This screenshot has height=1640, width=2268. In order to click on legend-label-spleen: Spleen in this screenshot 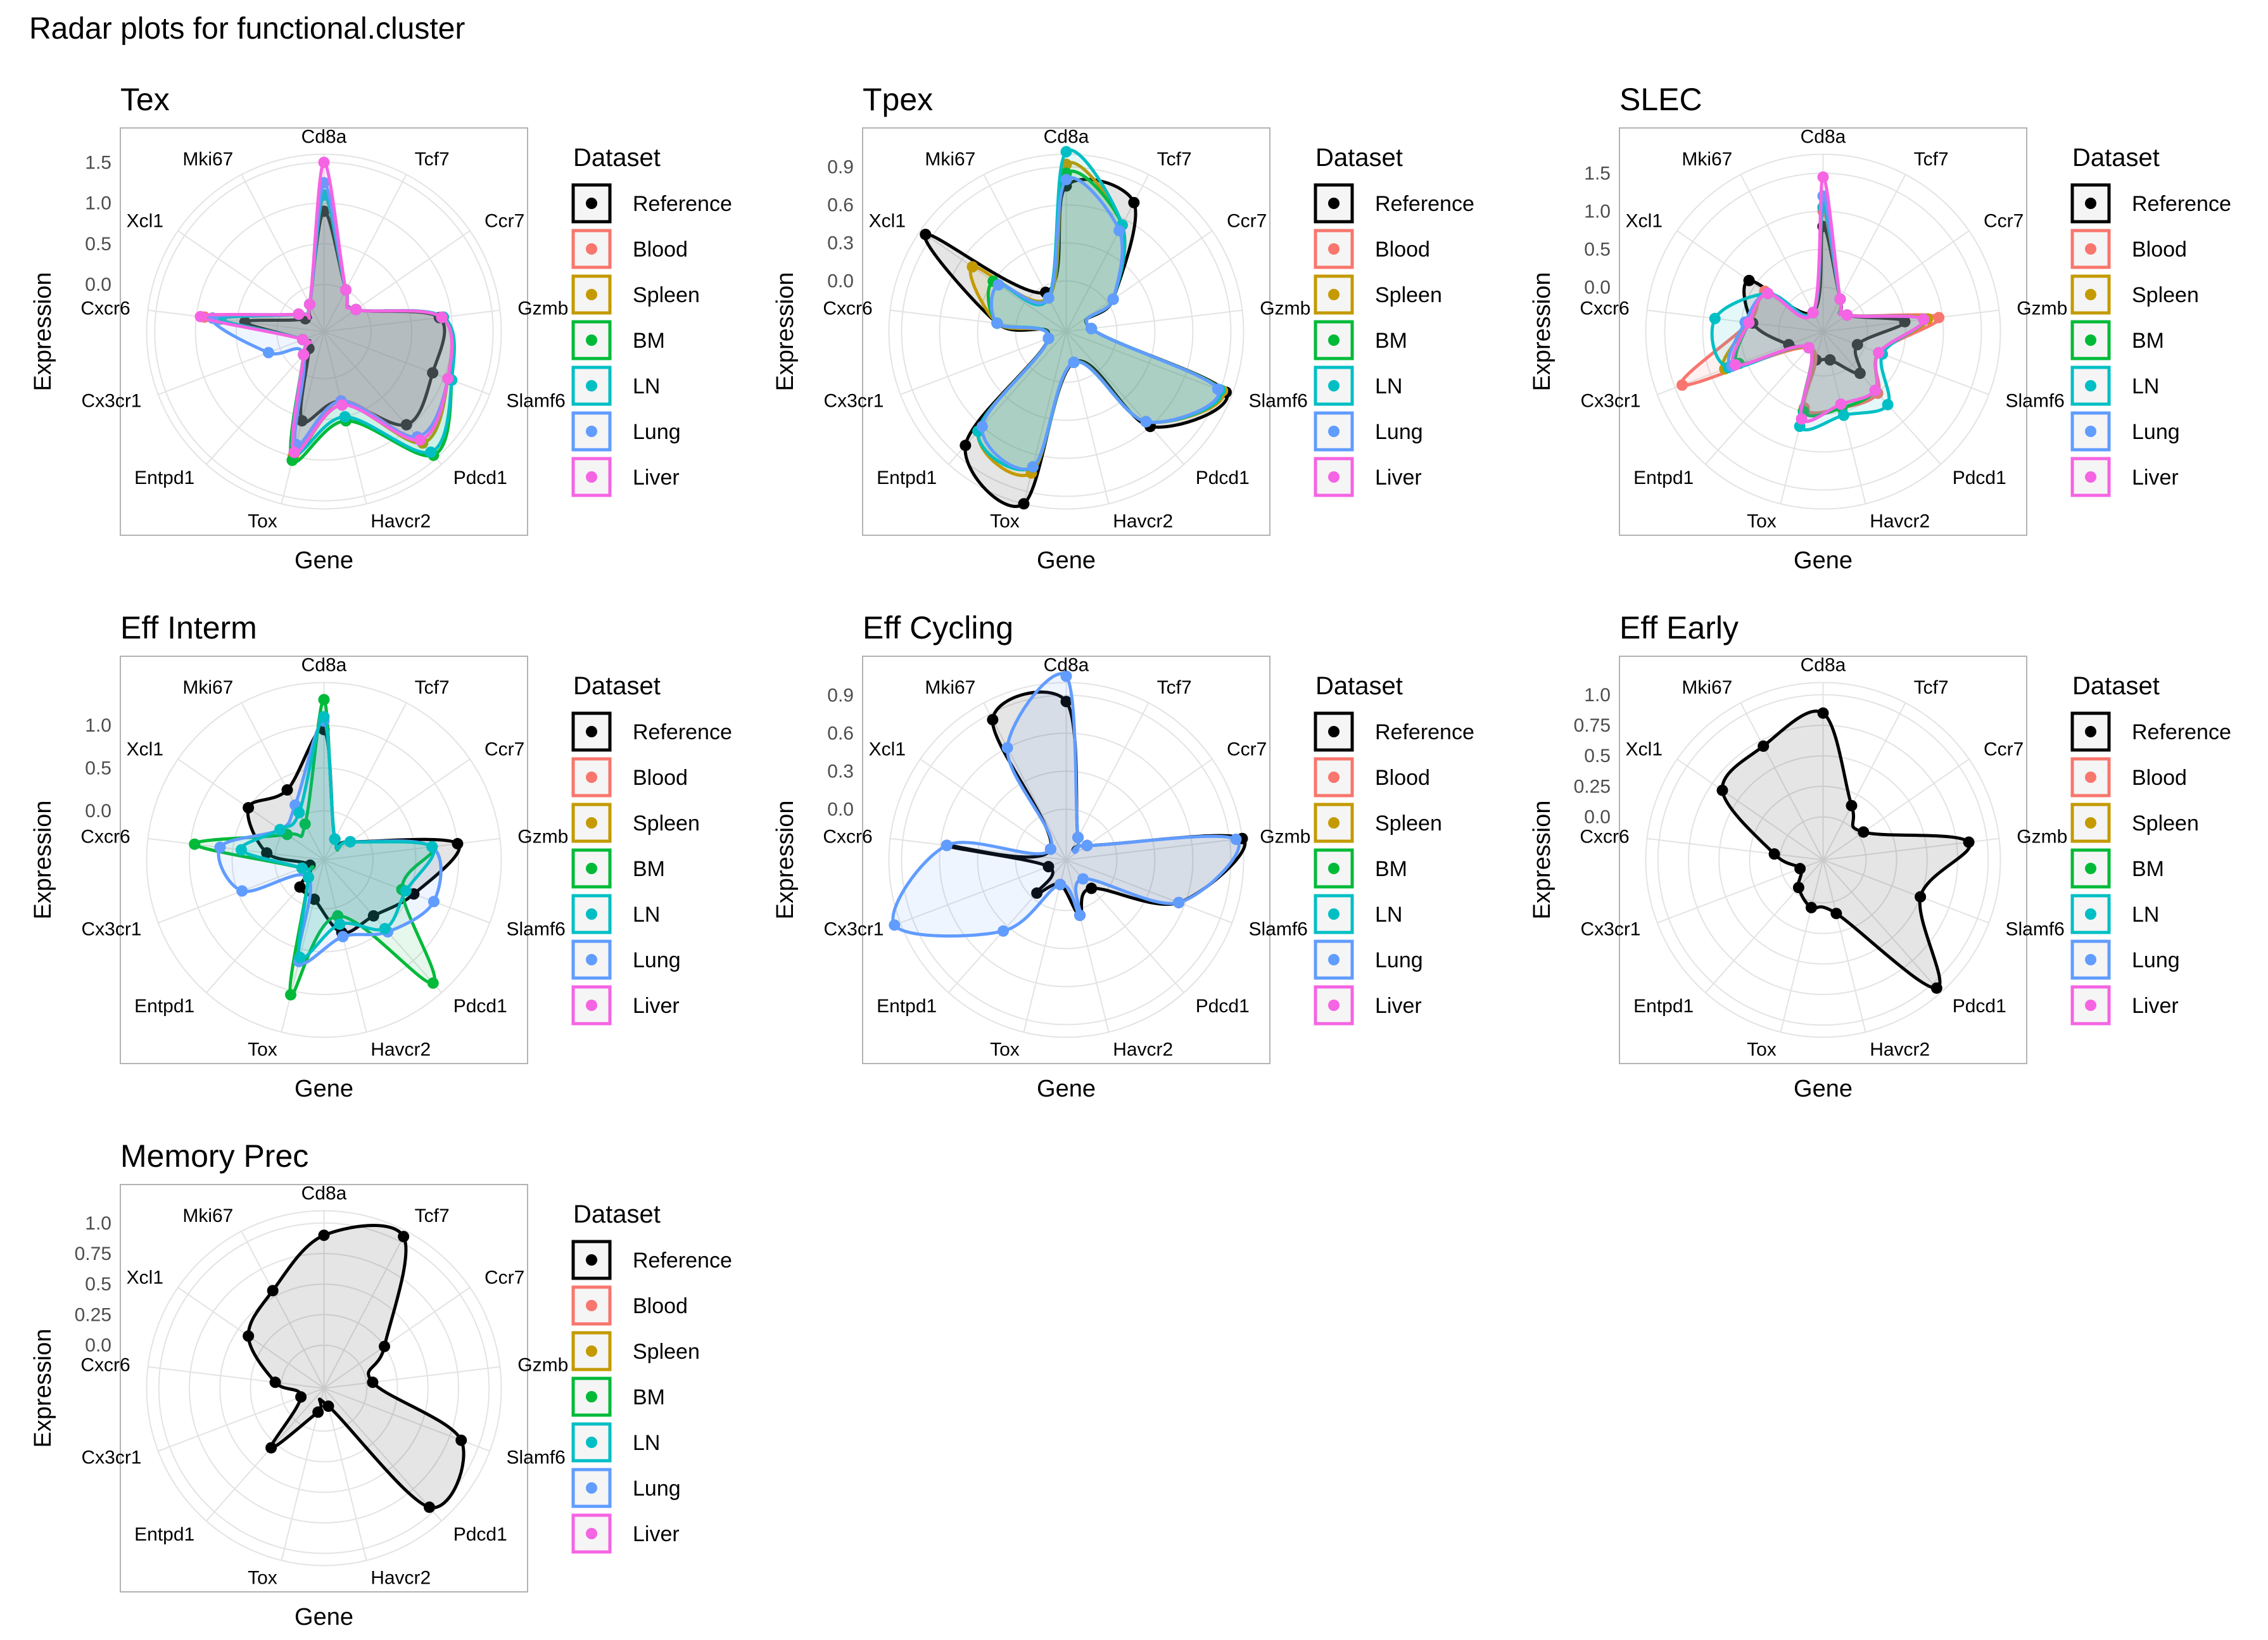, I will do `click(666, 1352)`.